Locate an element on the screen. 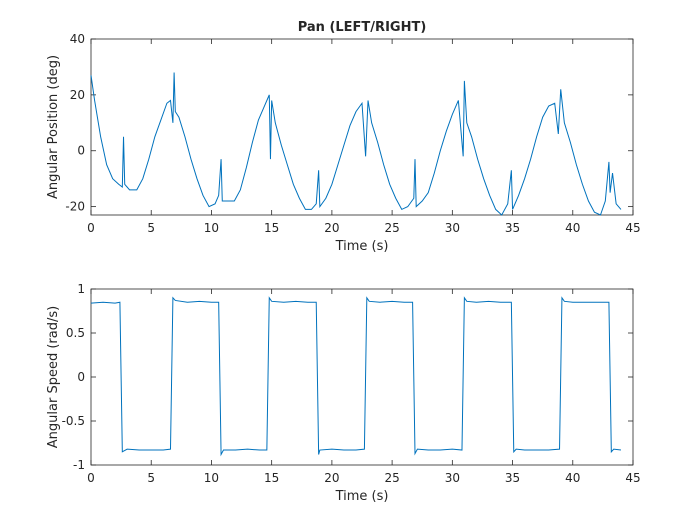 Image resolution: width=700 pixels, height=529 pixels. y-tick-label: 0.5 is located at coordinates (75, 333).